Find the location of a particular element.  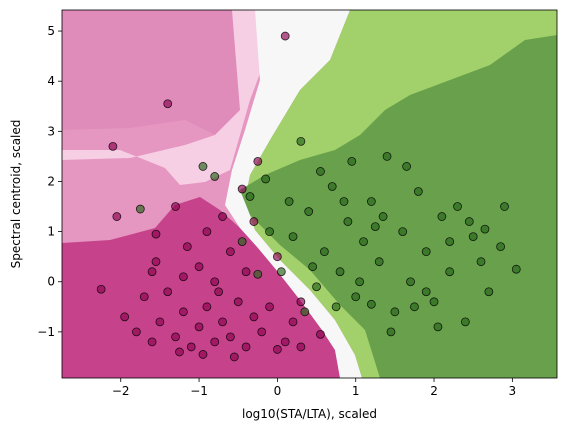

y-tick-label: −1 is located at coordinates (46, 332).